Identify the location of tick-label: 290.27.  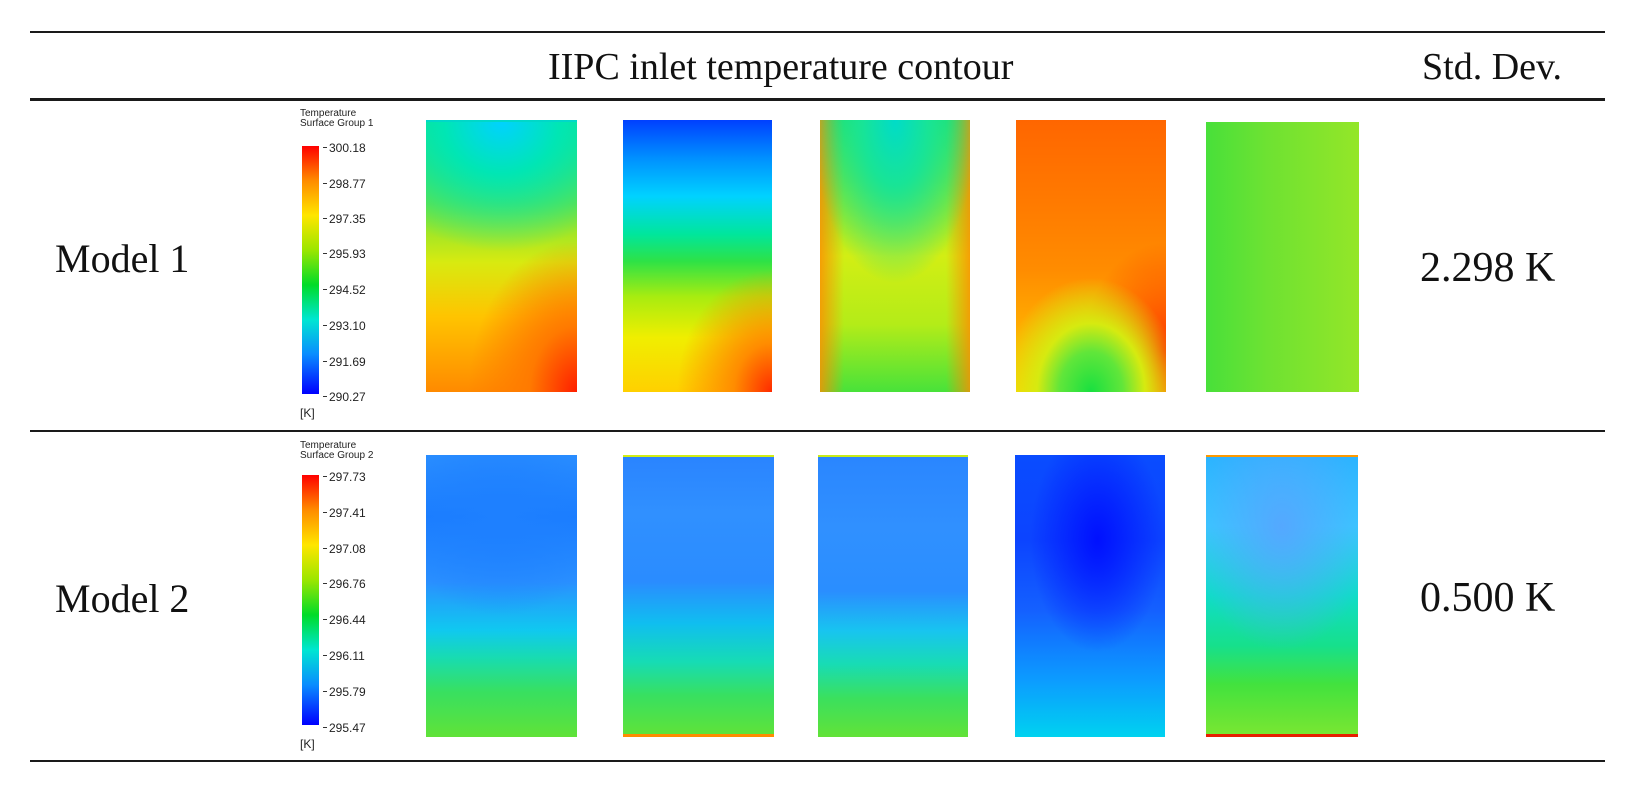
(344, 397).